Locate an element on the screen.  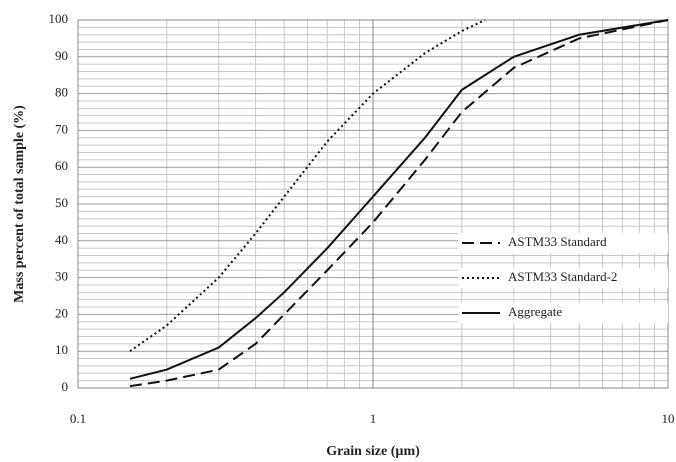
y-tick-label: 50 is located at coordinates (61, 202).